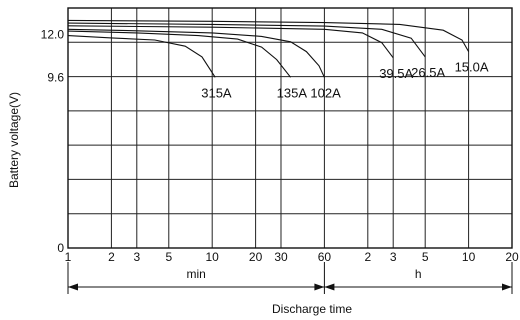 The height and width of the screenshot is (320, 520). Describe the element at coordinates (418, 274) in the screenshot. I see `unit-label-h: h` at that location.